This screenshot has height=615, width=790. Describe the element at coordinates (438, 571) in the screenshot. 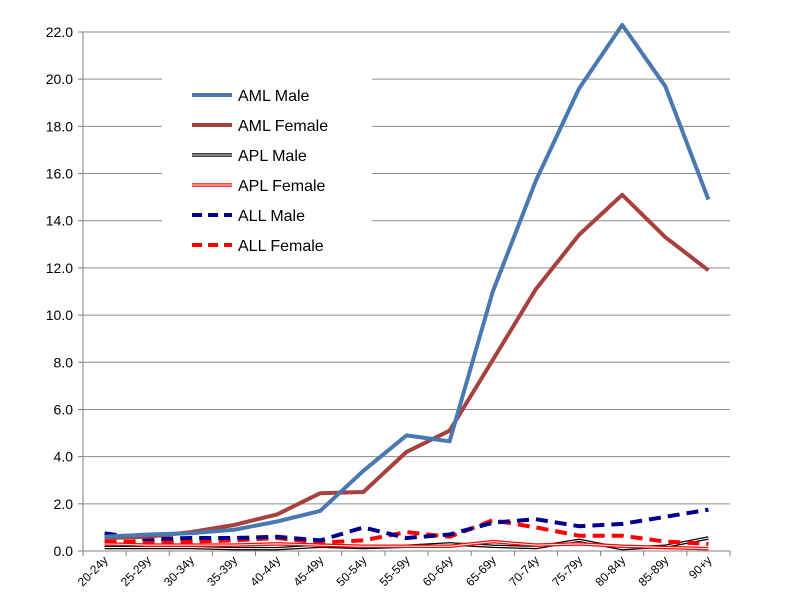

I see `x-tick-label: 60-64y` at that location.